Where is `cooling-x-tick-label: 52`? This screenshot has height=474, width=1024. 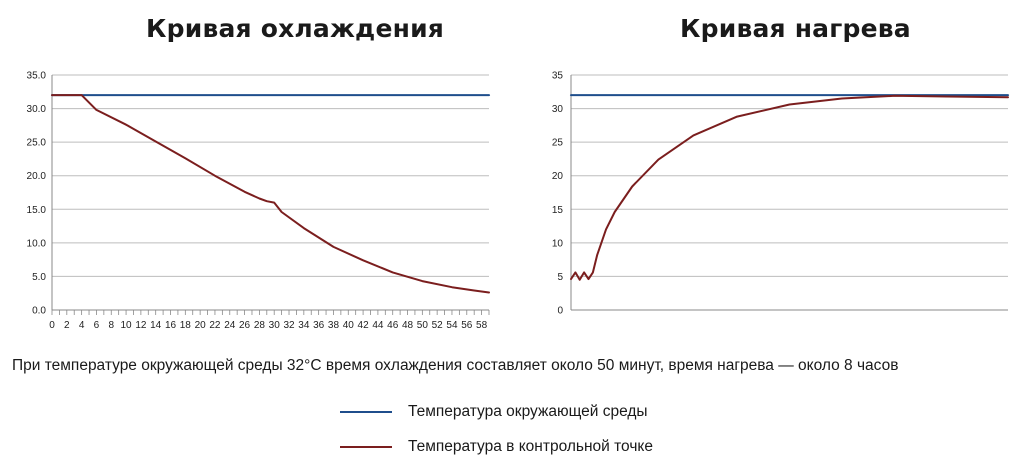 cooling-x-tick-label: 52 is located at coordinates (438, 325).